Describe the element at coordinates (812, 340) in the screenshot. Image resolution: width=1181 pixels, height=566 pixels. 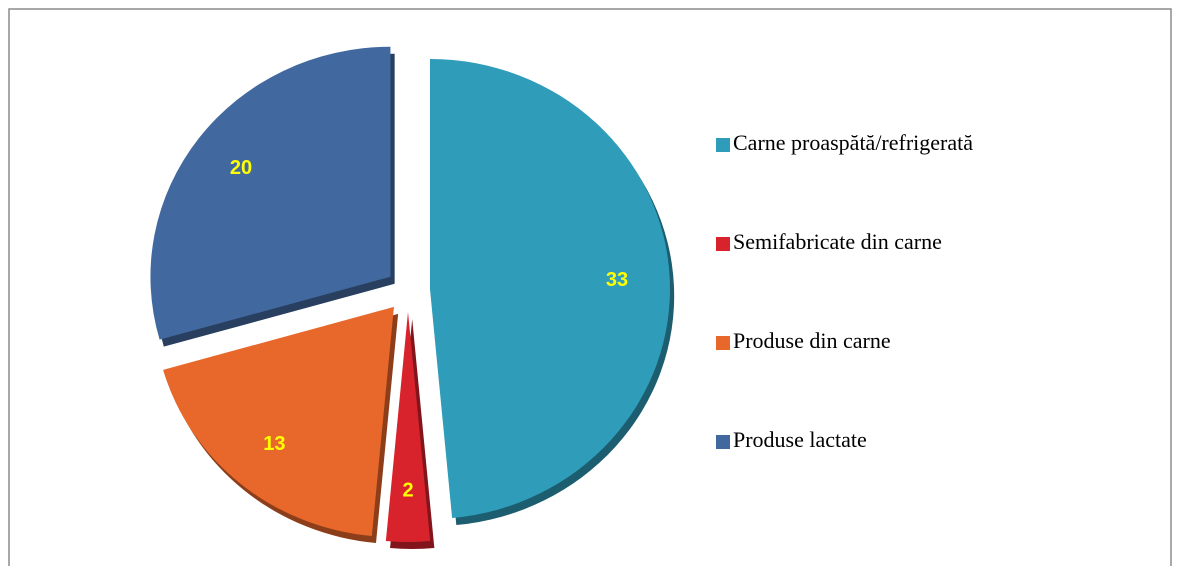
I see `legend-label: Produse din carne` at that location.